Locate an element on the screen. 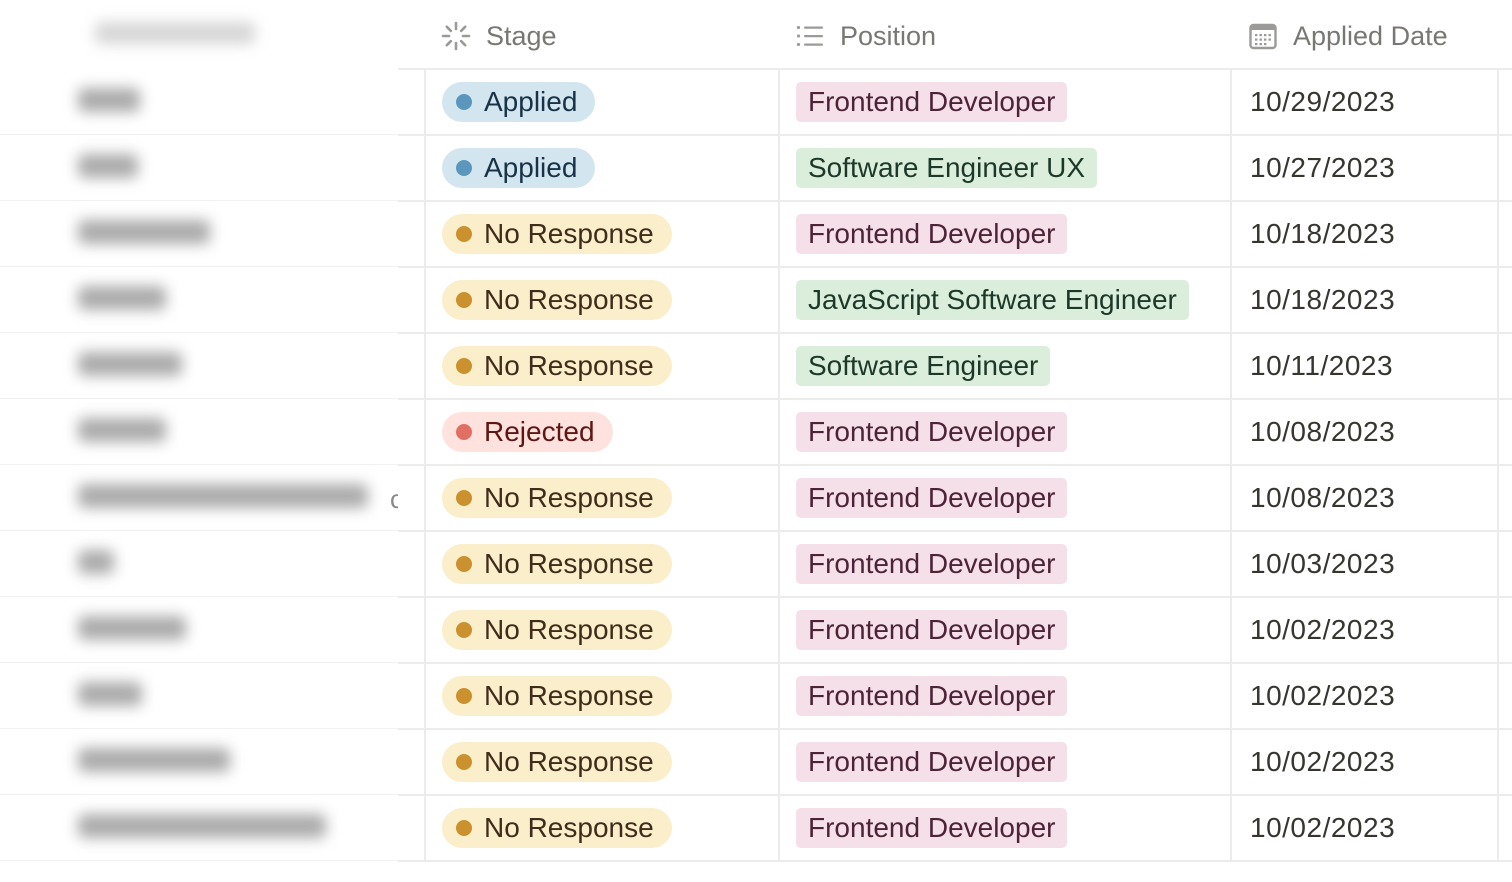 This screenshot has height=882, width=1512. applied-date-cell: 10/29/2023 is located at coordinates (1323, 101).